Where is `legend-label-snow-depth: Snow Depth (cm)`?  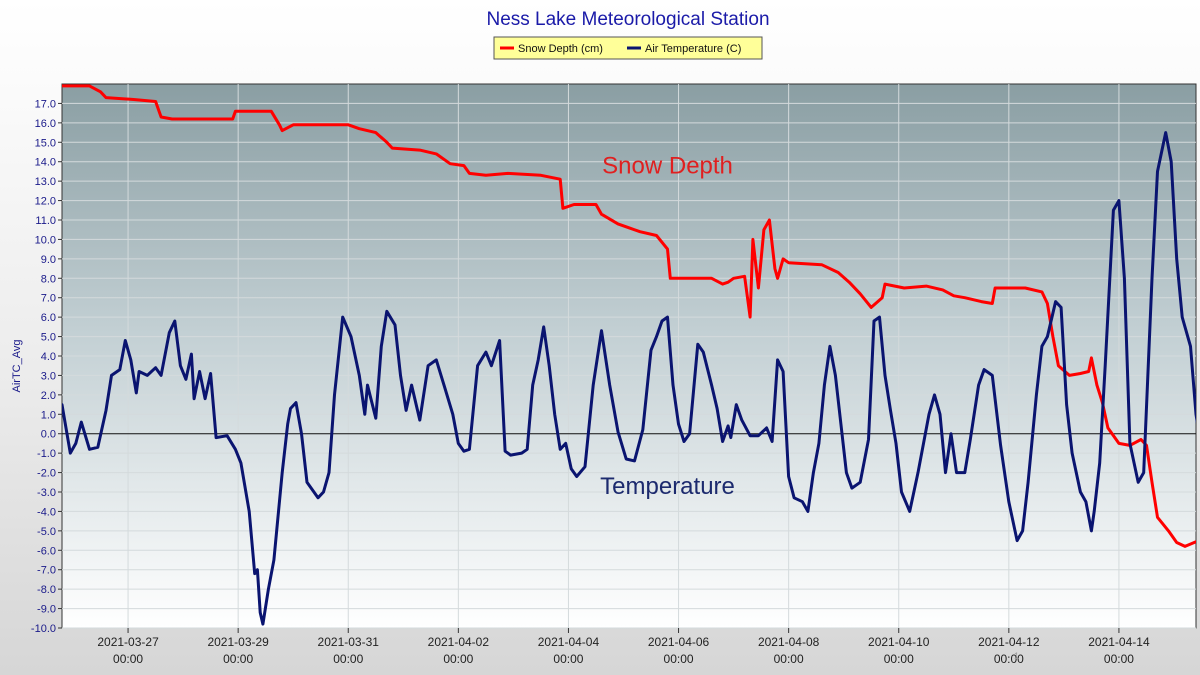
legend-label-snow-depth: Snow Depth (cm) is located at coordinates (560, 49).